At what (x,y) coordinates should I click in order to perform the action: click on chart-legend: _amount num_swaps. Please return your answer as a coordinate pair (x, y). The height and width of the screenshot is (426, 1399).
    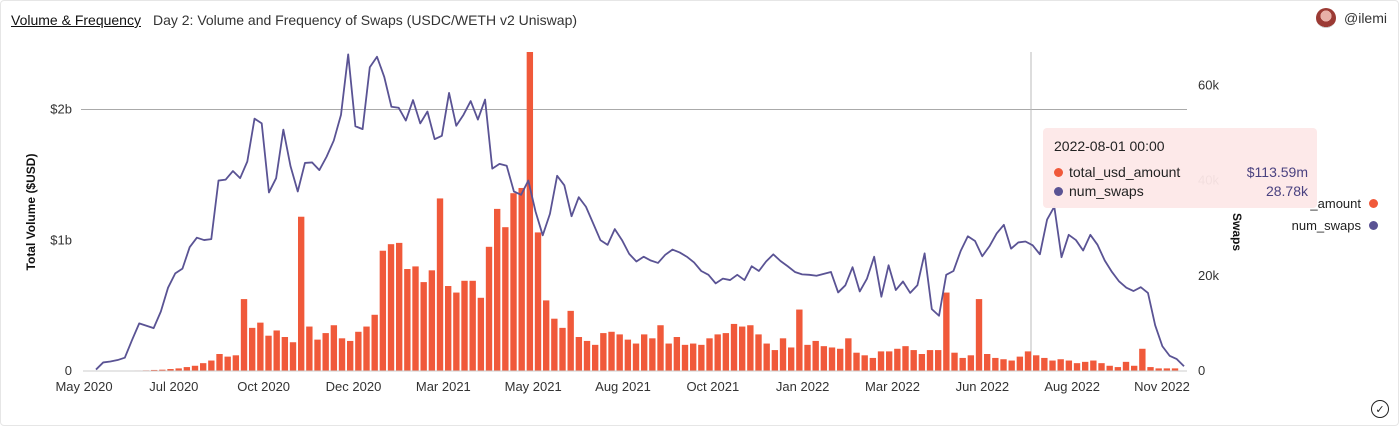
    Looking at the image, I should click on (1320, 214).